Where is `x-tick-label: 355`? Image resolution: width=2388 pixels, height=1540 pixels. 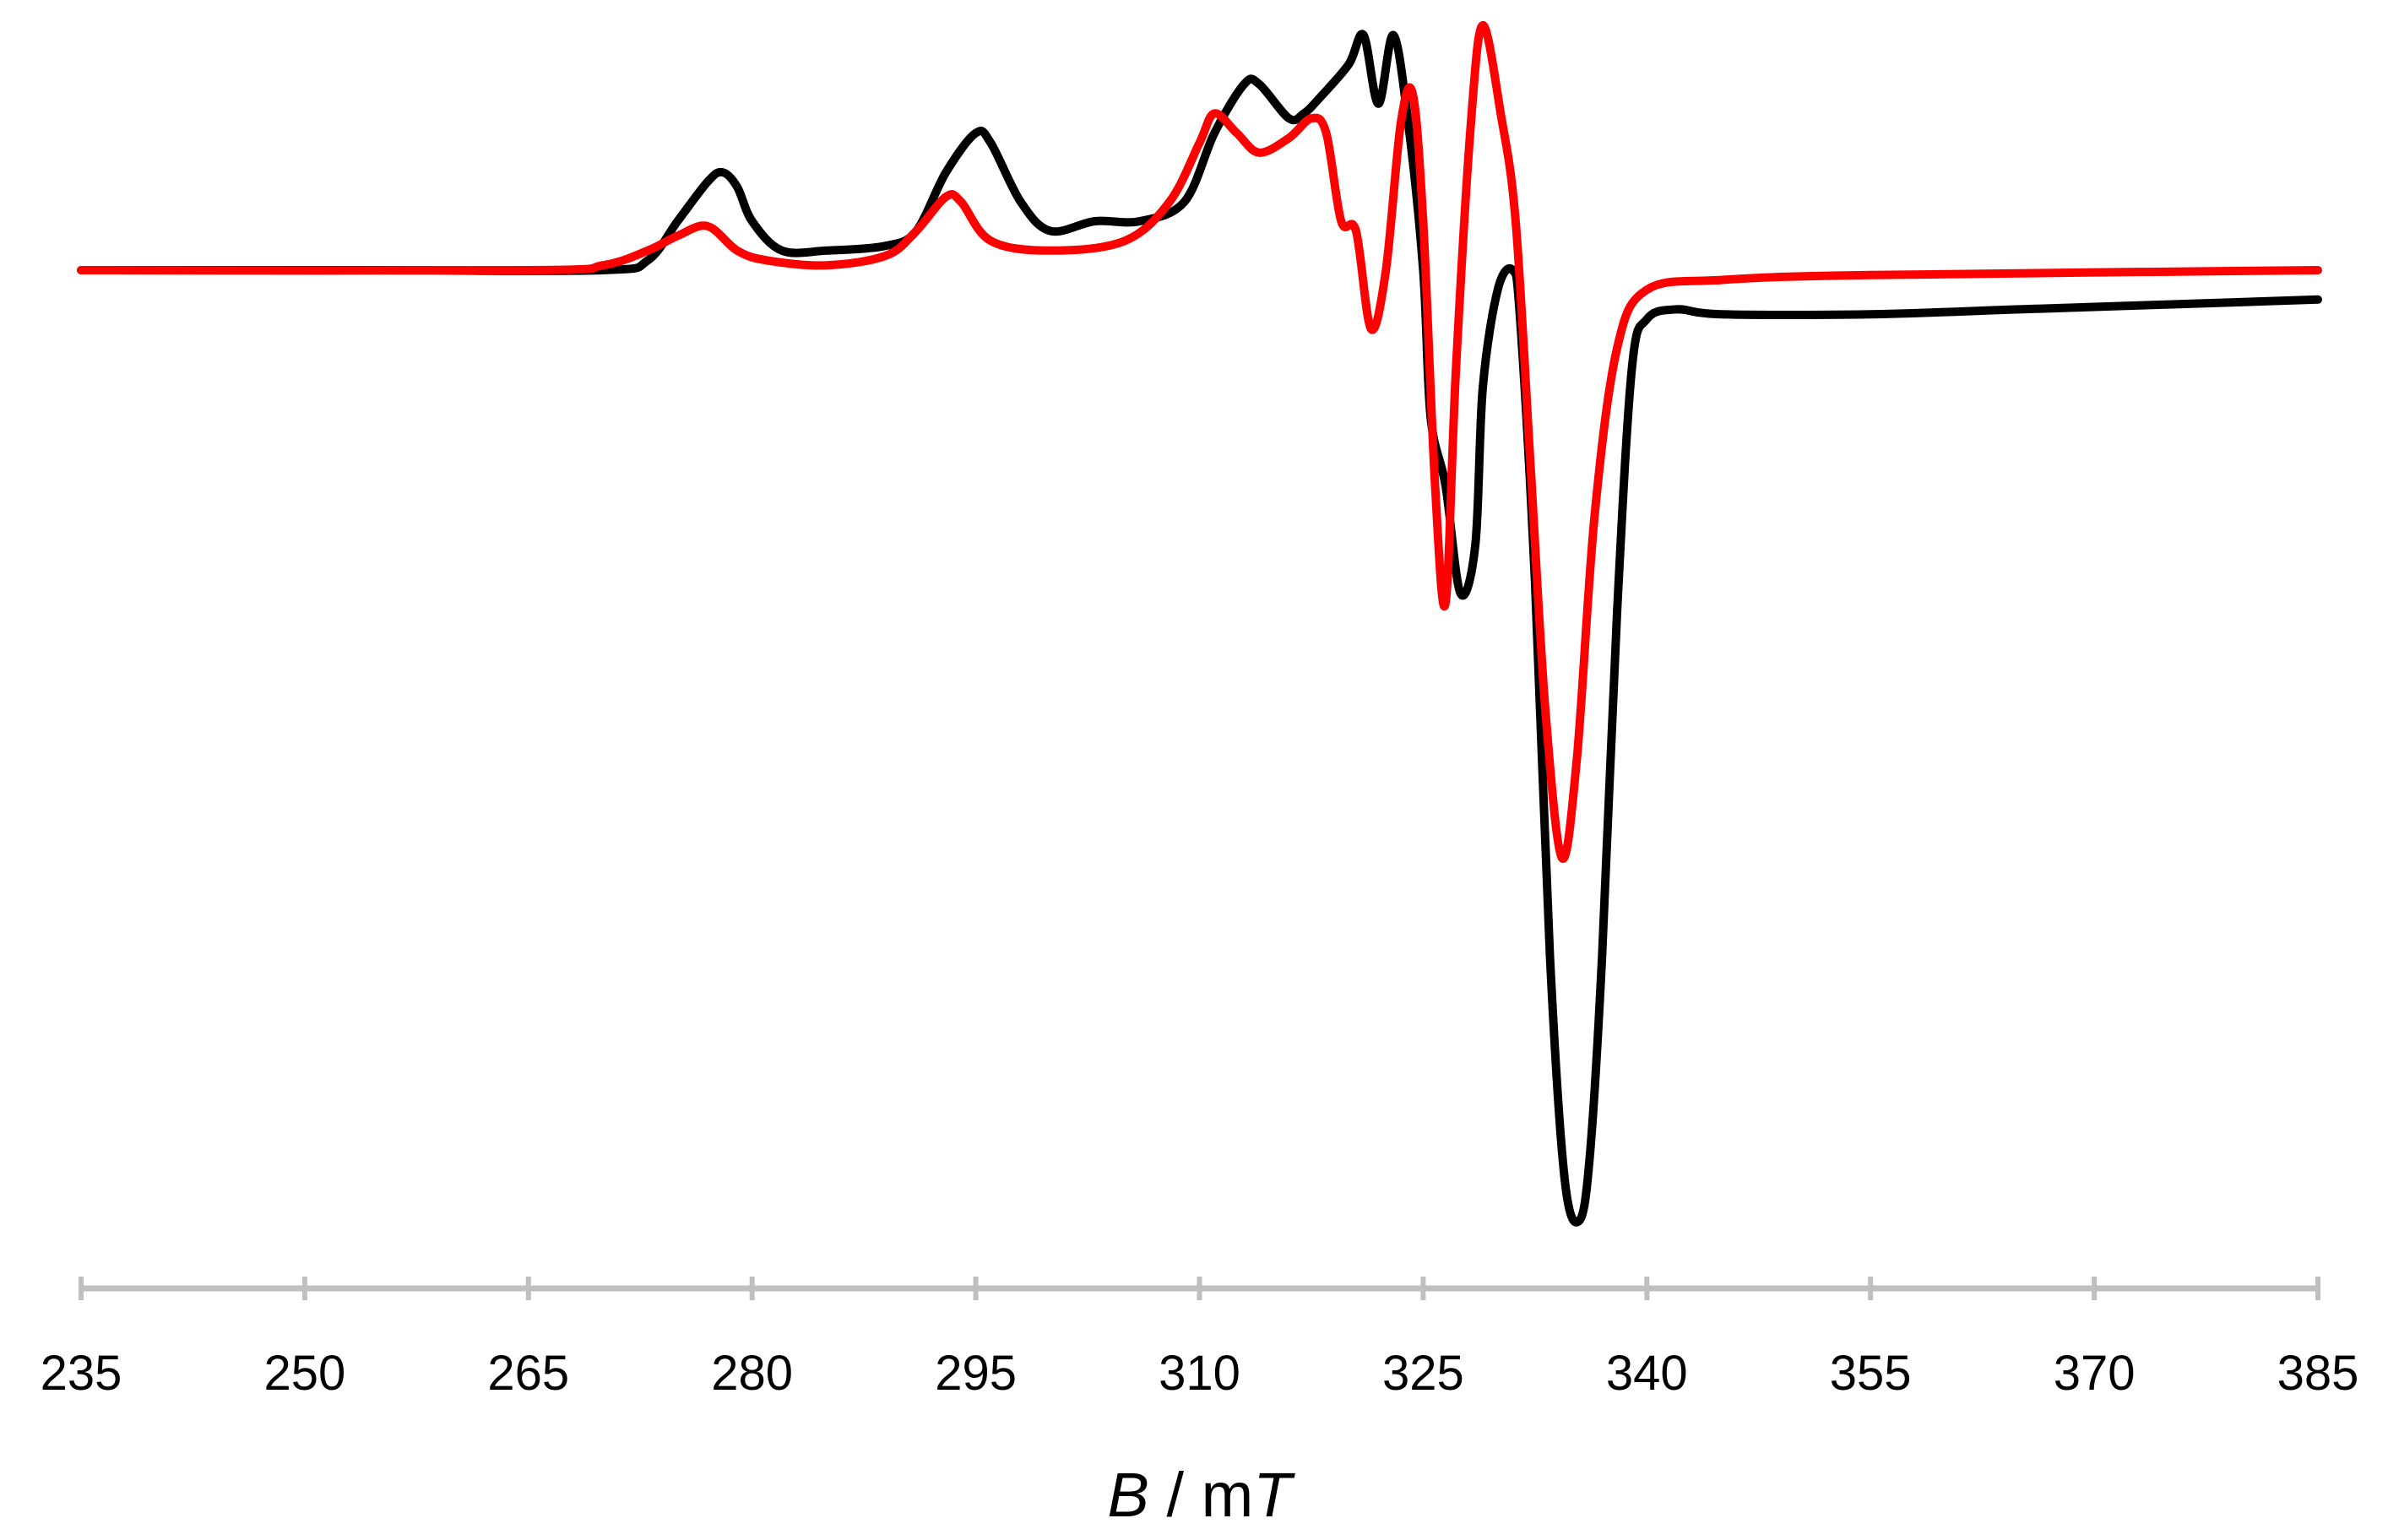
x-tick-label: 355 is located at coordinates (1871, 1373).